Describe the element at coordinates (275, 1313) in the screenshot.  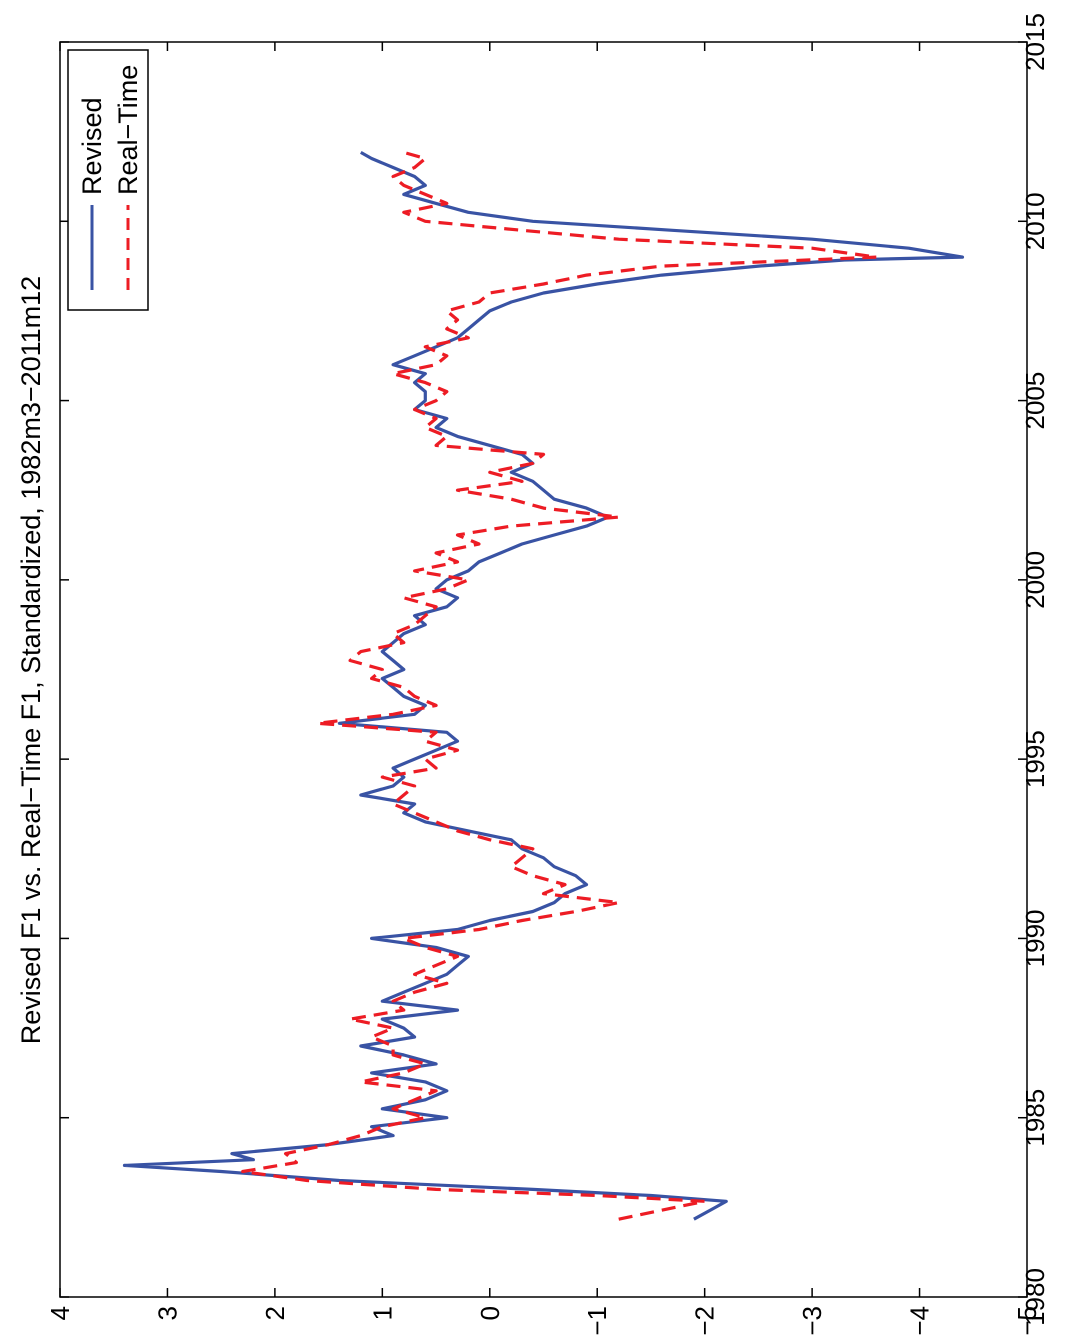
I see `y-tick-label: 2` at that location.